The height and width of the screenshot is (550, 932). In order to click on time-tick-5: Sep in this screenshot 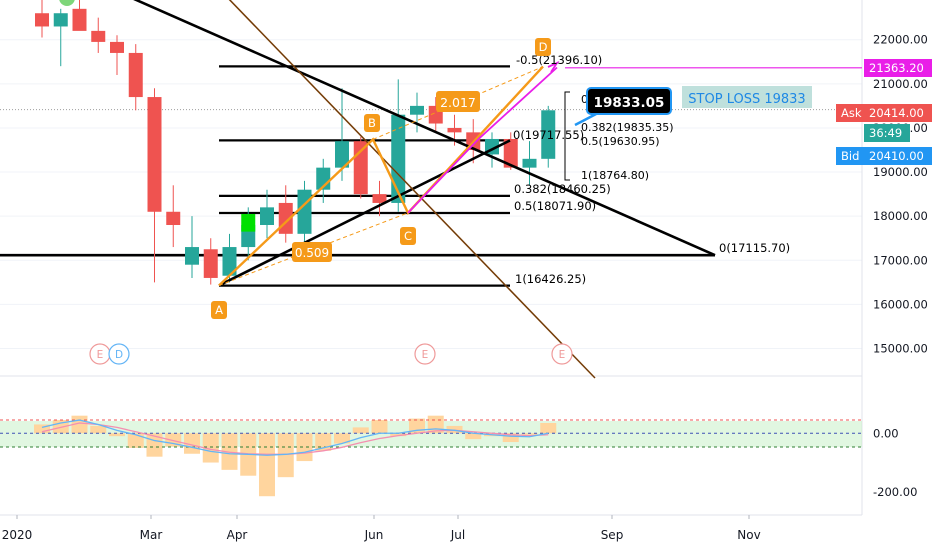, I will do `click(612, 535)`.